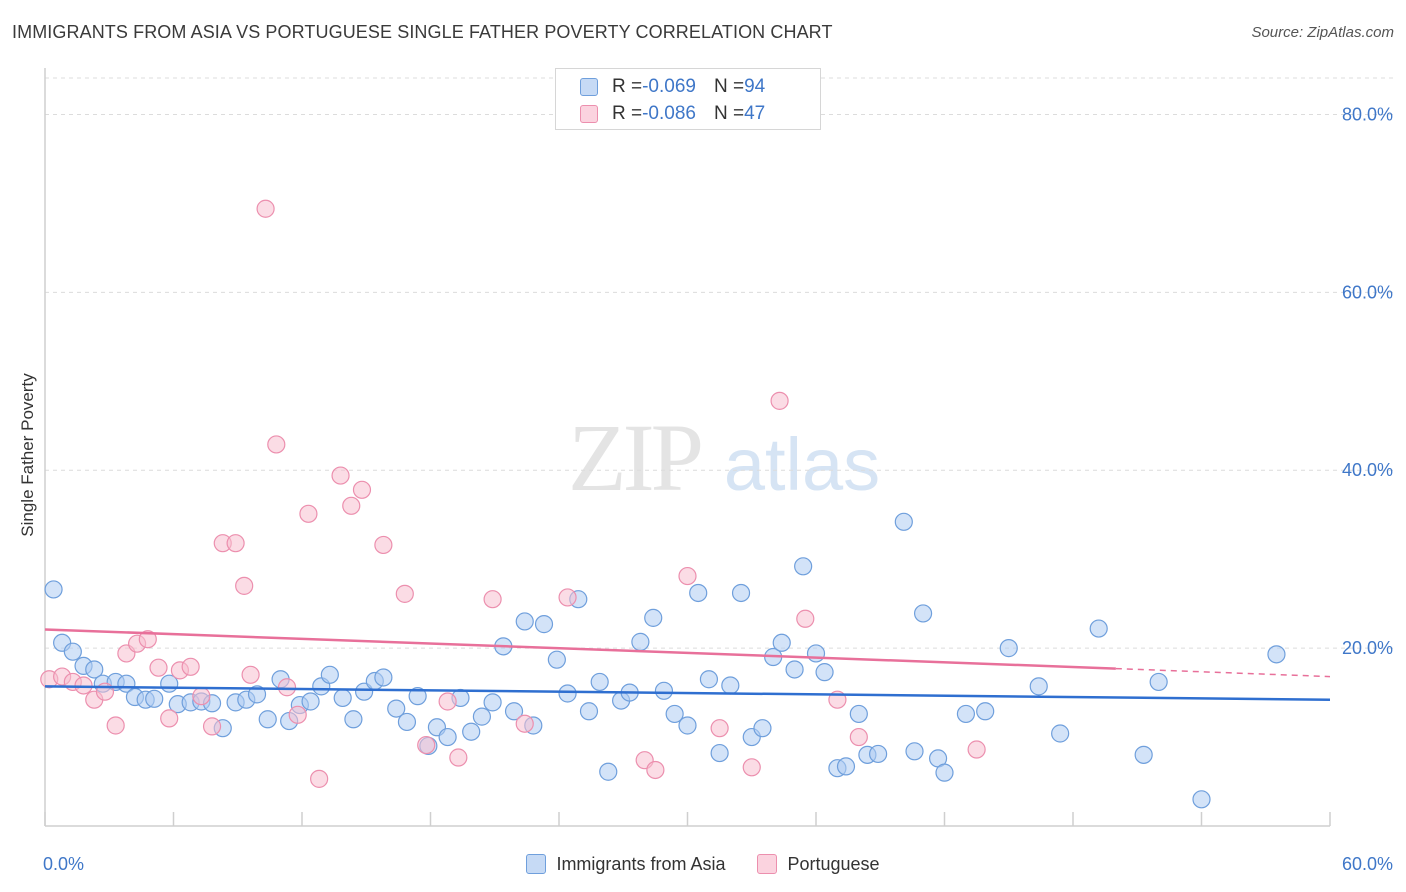  Describe the element at coordinates (634, 457) in the screenshot. I see `watermark-zip: ZIP` at that location.